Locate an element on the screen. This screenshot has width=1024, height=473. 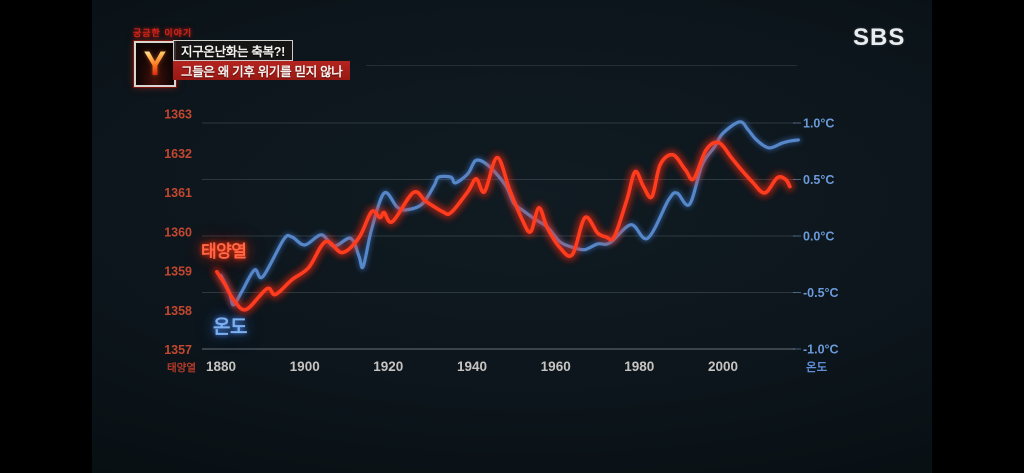
left-axis-tick-label: 1361 is located at coordinates (178, 193).